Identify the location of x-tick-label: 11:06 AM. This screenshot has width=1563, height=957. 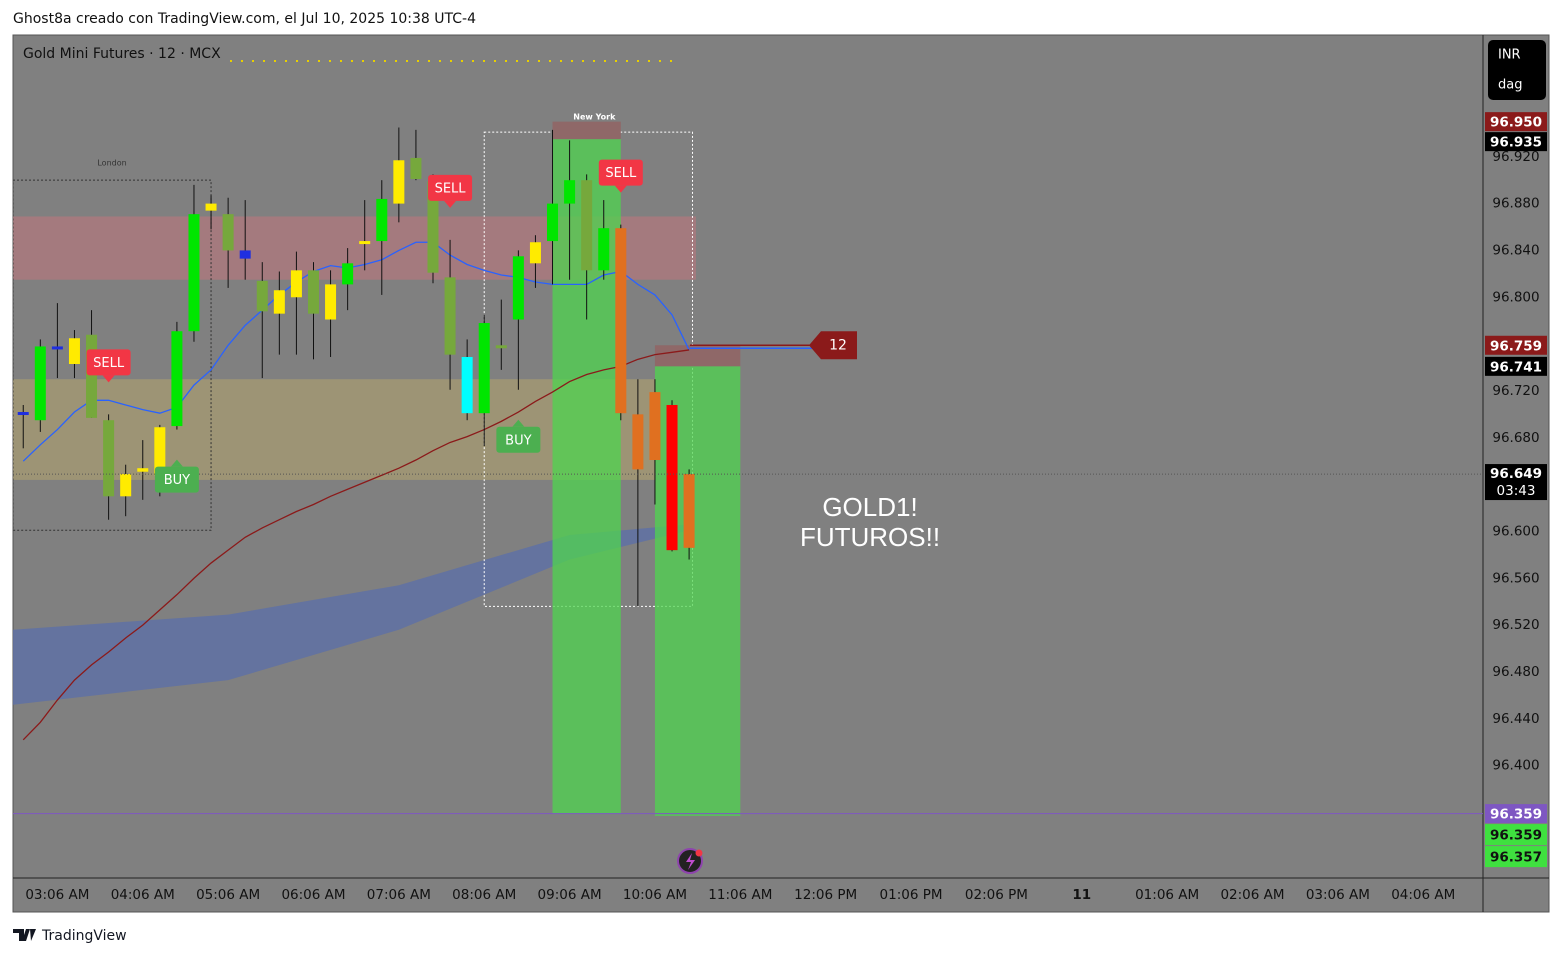
(740, 895).